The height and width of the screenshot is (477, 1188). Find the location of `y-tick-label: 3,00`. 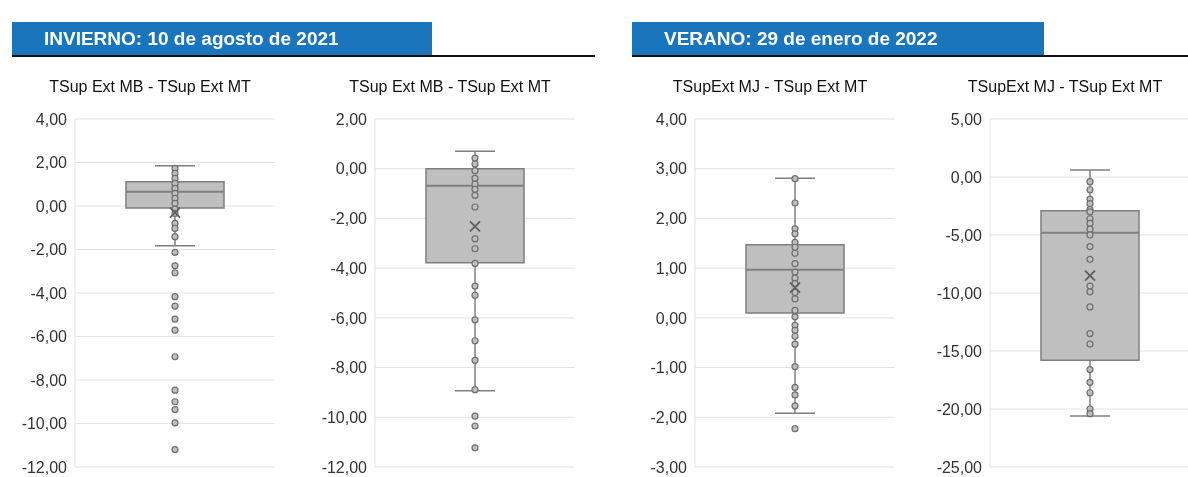

y-tick-label: 3,00 is located at coordinates (671, 169).